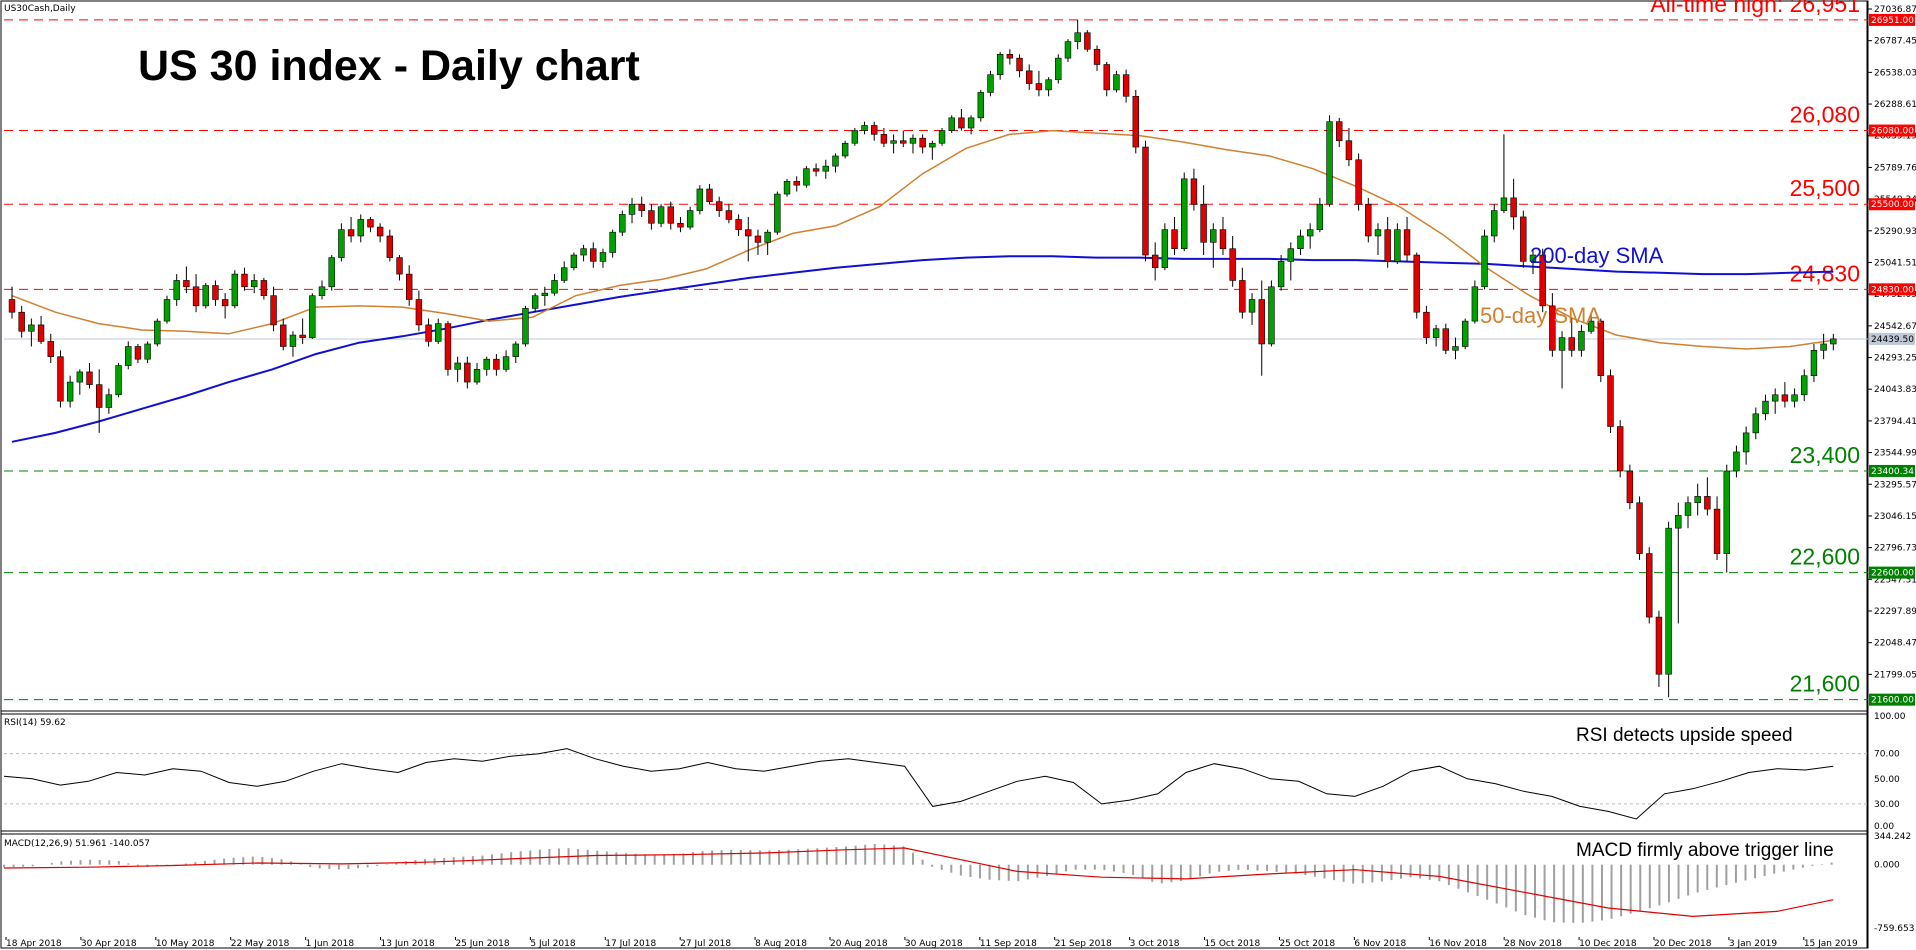 The height and width of the screenshot is (950, 1916). What do you see at coordinates (1608, 944) in the screenshot?
I see `x-tick-label: 10 Dec 2018` at bounding box center [1608, 944].